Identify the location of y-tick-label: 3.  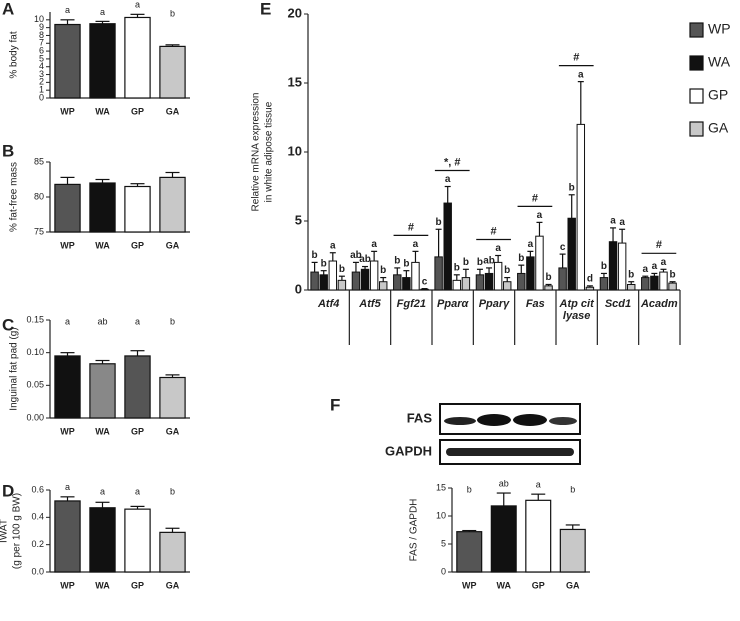
(41, 74).